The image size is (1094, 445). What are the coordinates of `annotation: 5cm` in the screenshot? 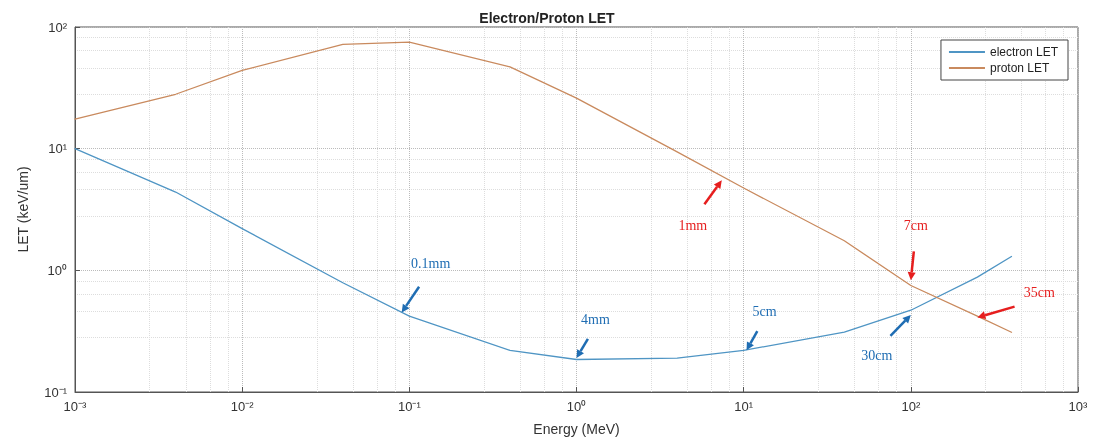 It's located at (764, 312).